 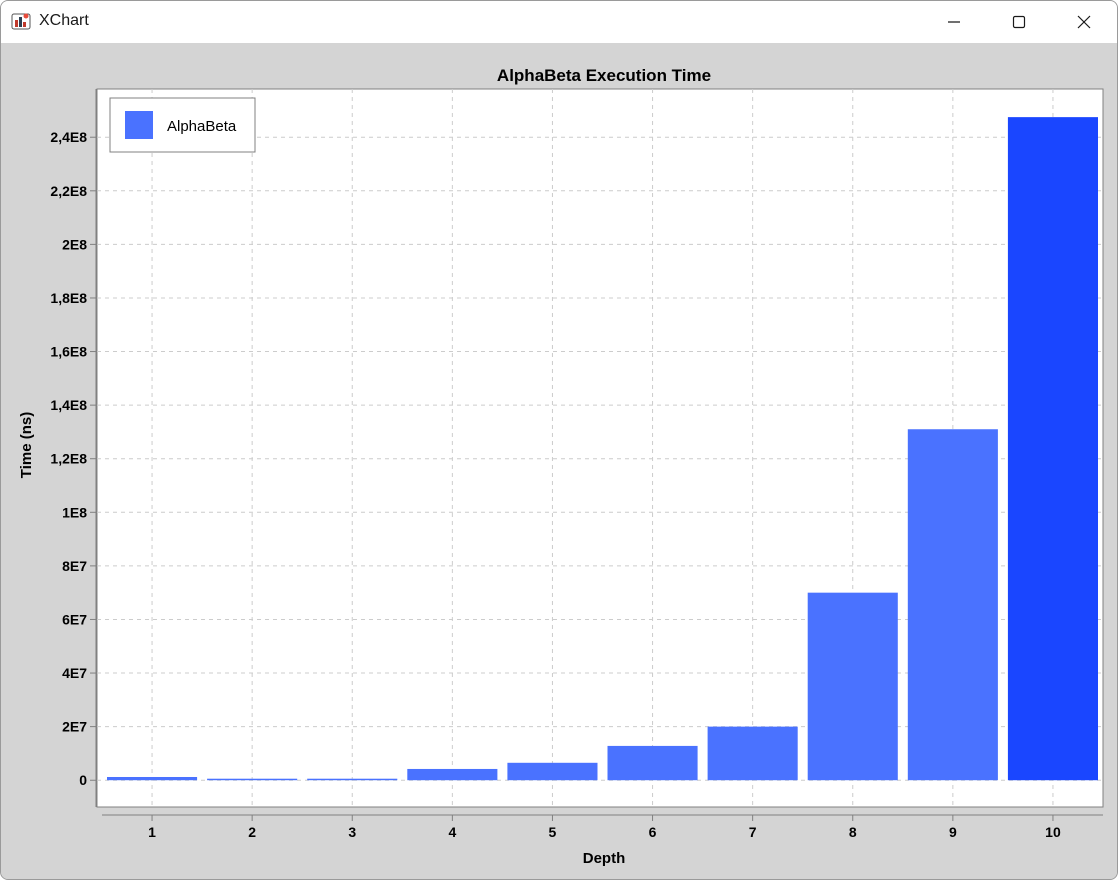 I want to click on x-tick-label: 8, so click(x=853, y=832).